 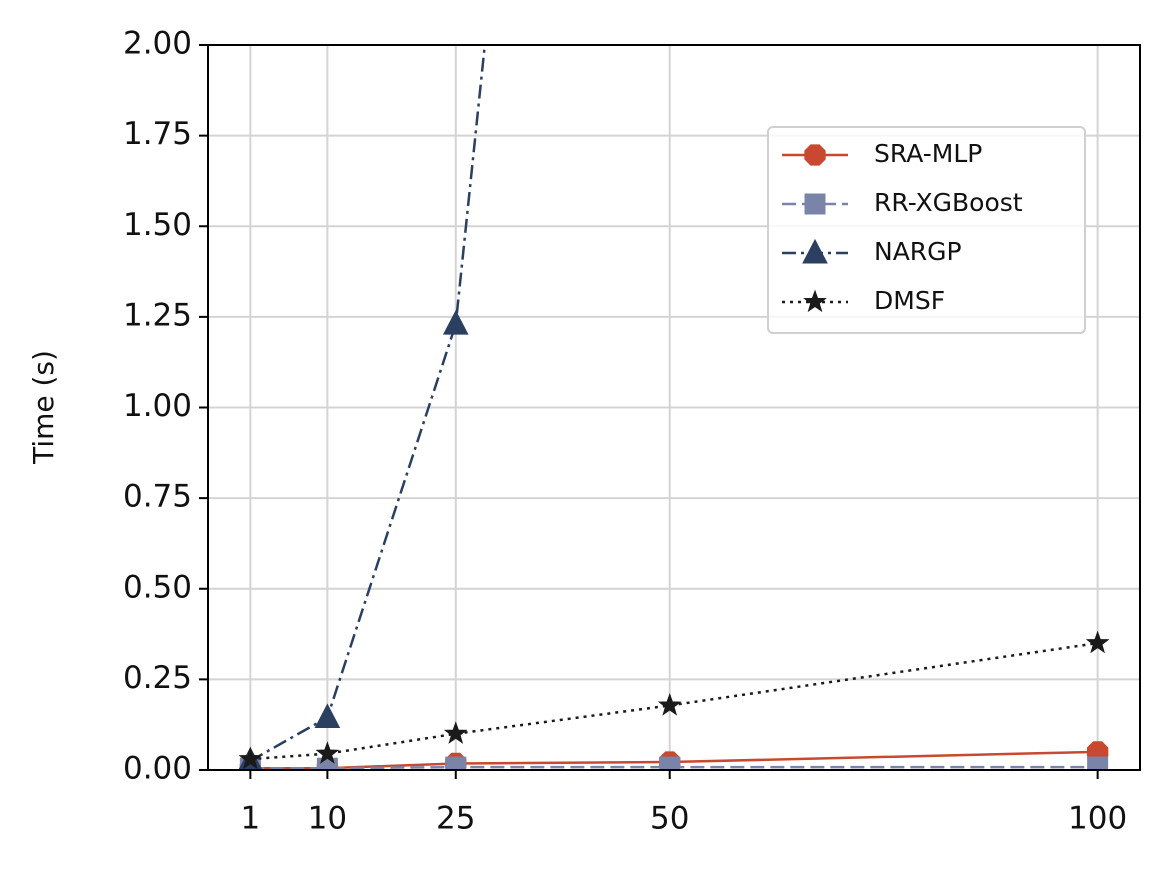 What do you see at coordinates (157, 587) in the screenshot?
I see `y-tick-label: 0.50` at bounding box center [157, 587].